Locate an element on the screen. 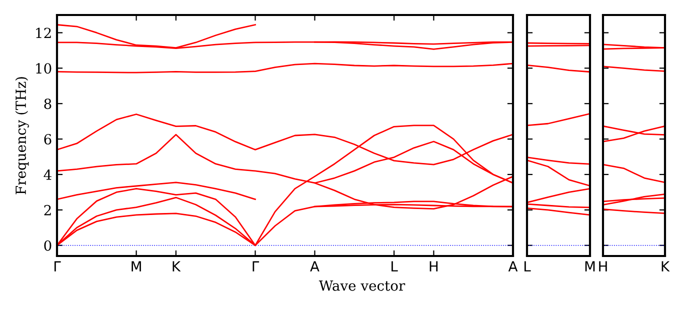 This screenshot has height=310, width=686. y-tick-label: 0 is located at coordinates (48, 245).